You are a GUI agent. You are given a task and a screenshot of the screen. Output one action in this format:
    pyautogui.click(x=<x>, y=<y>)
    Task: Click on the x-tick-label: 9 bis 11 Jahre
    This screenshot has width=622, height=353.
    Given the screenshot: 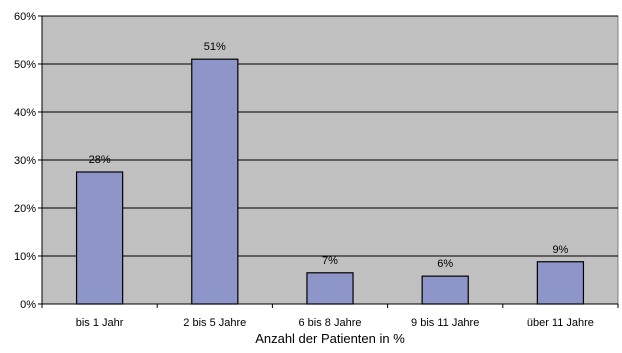 What is the action you would take?
    pyautogui.click(x=445, y=323)
    